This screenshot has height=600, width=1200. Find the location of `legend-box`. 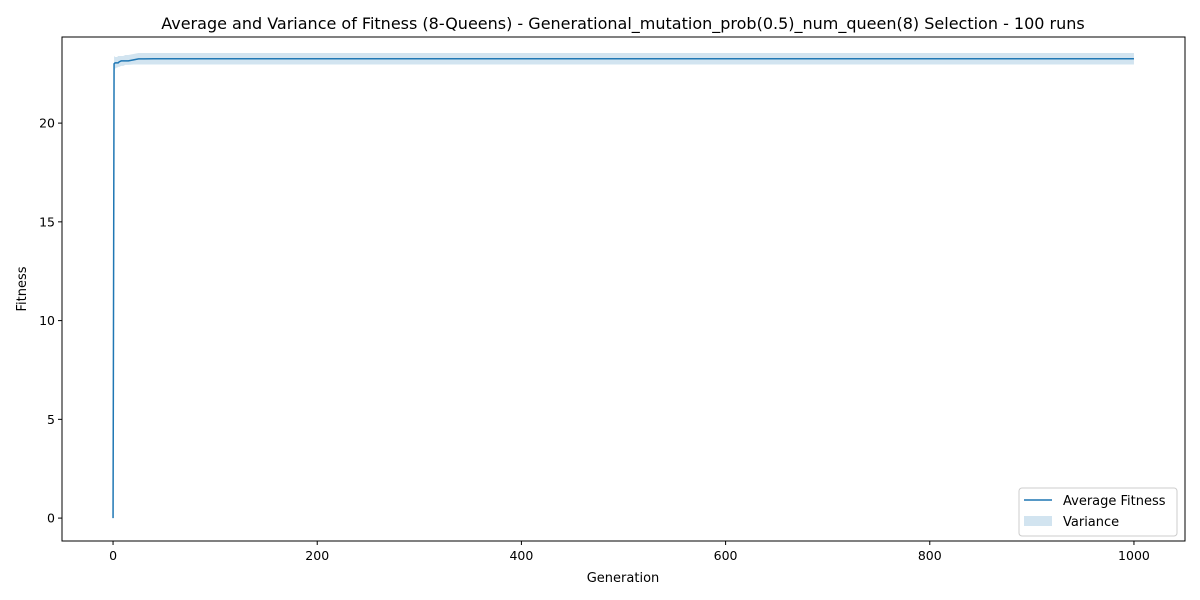

legend-box is located at coordinates (1098, 512).